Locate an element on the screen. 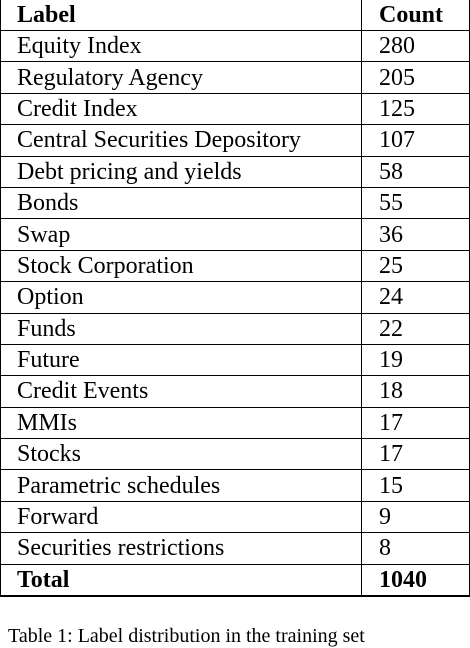  table-row: Stocks 17 is located at coordinates (235, 454).